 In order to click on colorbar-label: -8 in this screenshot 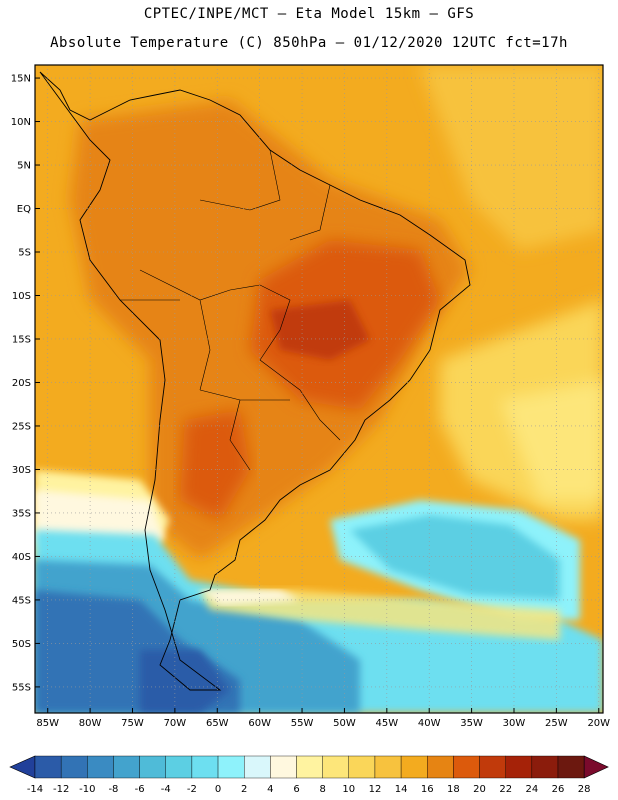, I will do `click(113, 789)`.